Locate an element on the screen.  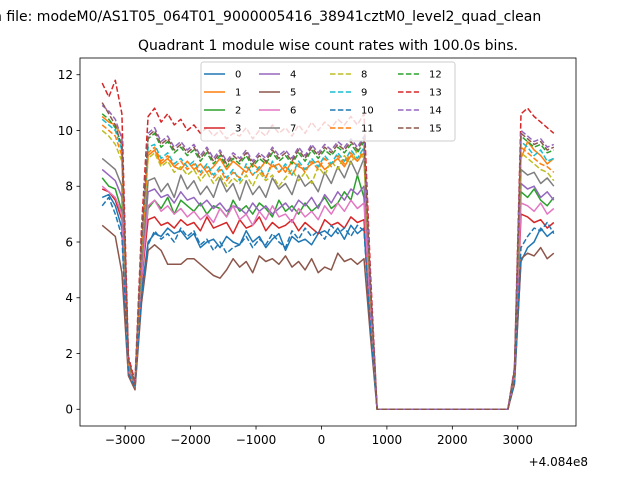
legend-label-11: 11 is located at coordinates (367, 129).